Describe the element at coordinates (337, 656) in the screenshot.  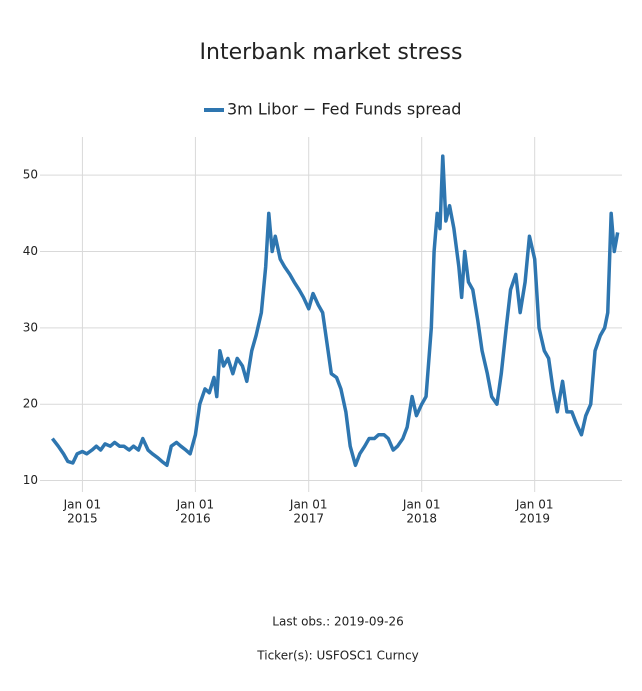
I see `footnote: Ticker(s): USFOSC1 Curncy` at that location.